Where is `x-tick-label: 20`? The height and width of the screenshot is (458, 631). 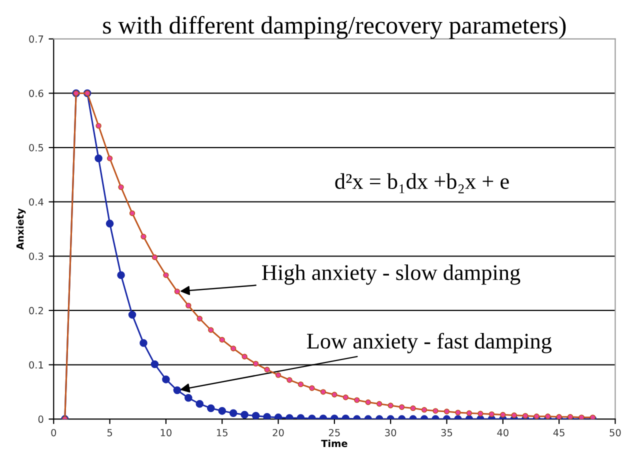 x-tick-label: 20 is located at coordinates (278, 432).